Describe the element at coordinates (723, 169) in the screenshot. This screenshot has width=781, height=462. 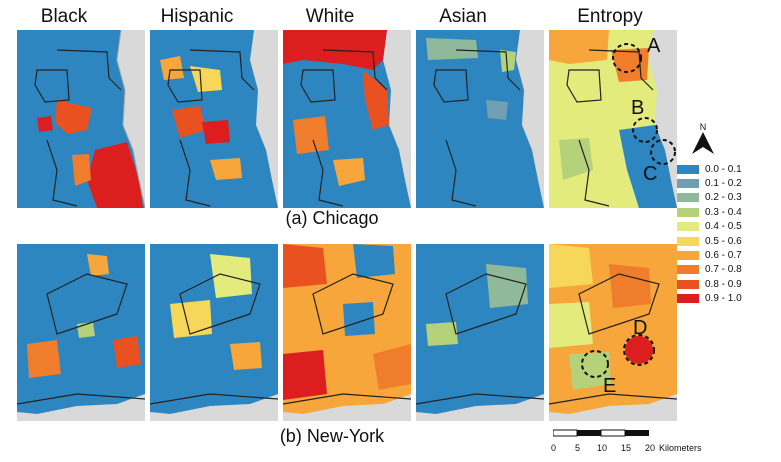
I see `legend-label: 0.0 - 0.1` at that location.